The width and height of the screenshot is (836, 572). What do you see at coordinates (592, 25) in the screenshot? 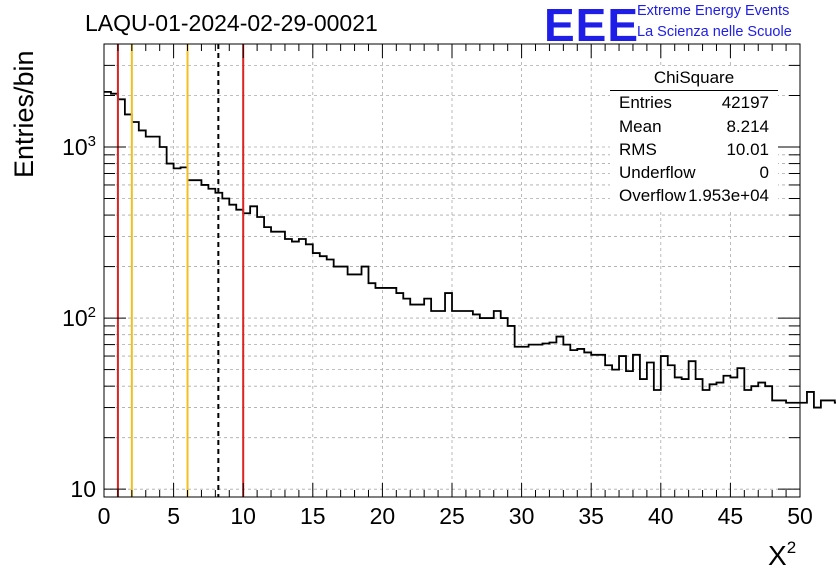
I see `eee-logo: EEE` at bounding box center [592, 25].